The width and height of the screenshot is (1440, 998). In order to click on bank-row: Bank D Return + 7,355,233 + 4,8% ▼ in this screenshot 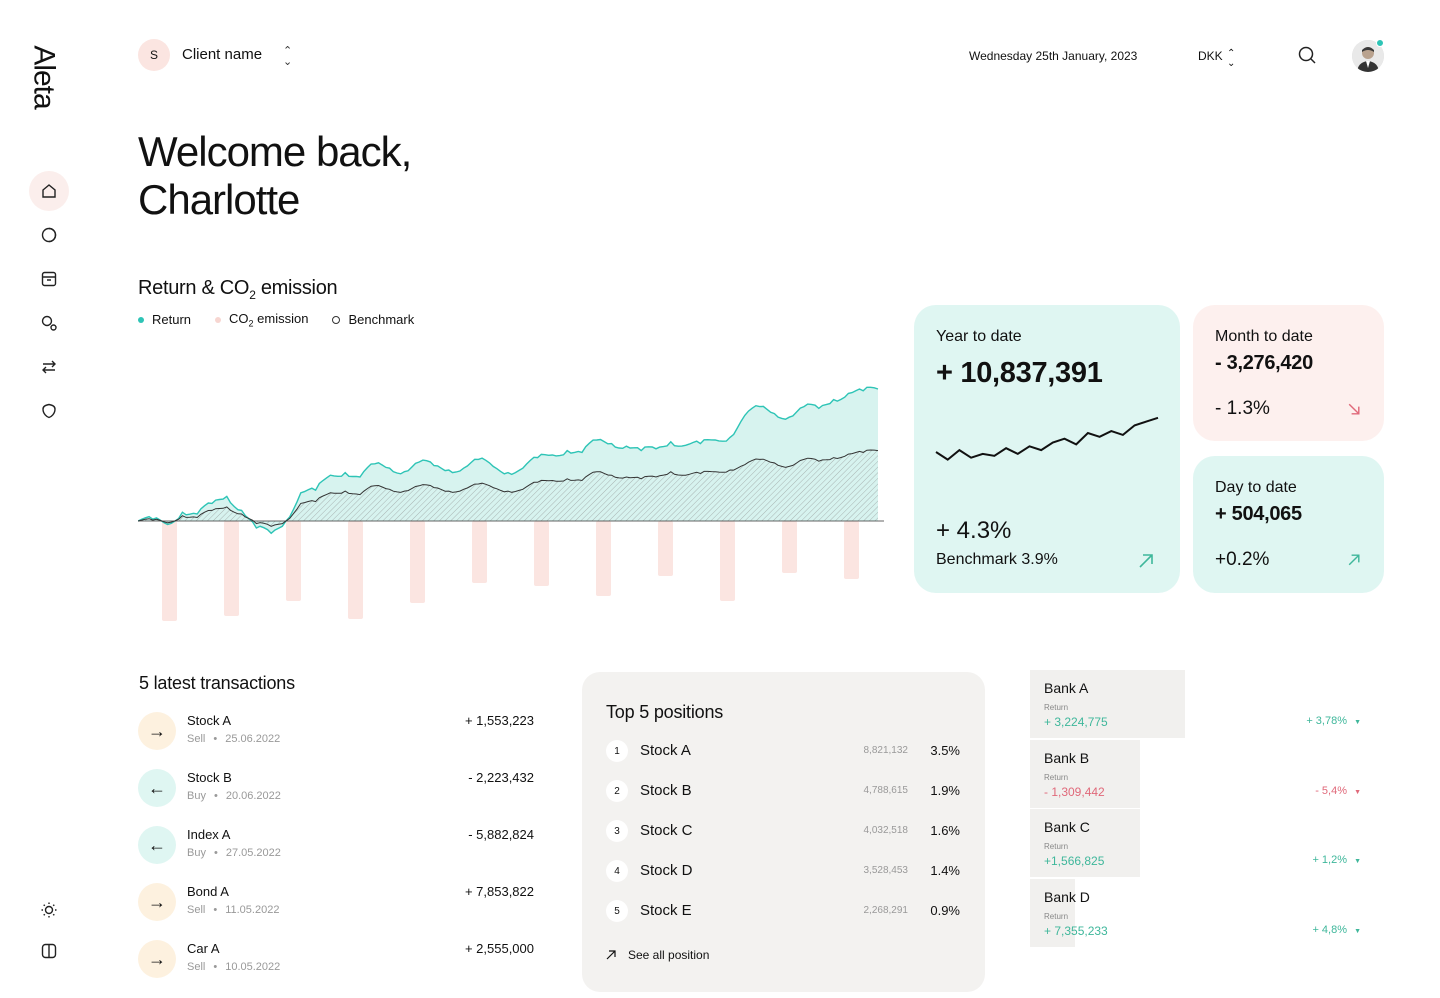, I will do `click(1202, 912)`.